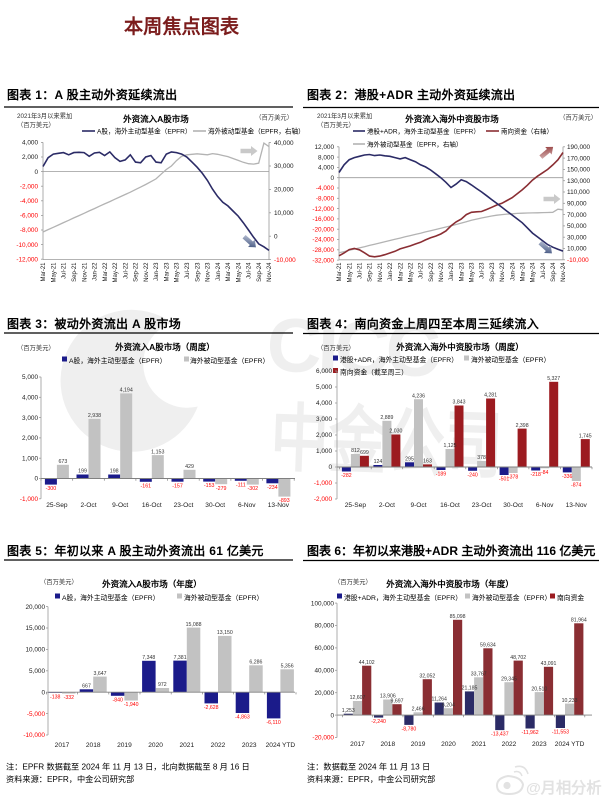  What do you see at coordinates (252, 489) in the screenshot?
I see `svg-text: -302` at bounding box center [252, 489].